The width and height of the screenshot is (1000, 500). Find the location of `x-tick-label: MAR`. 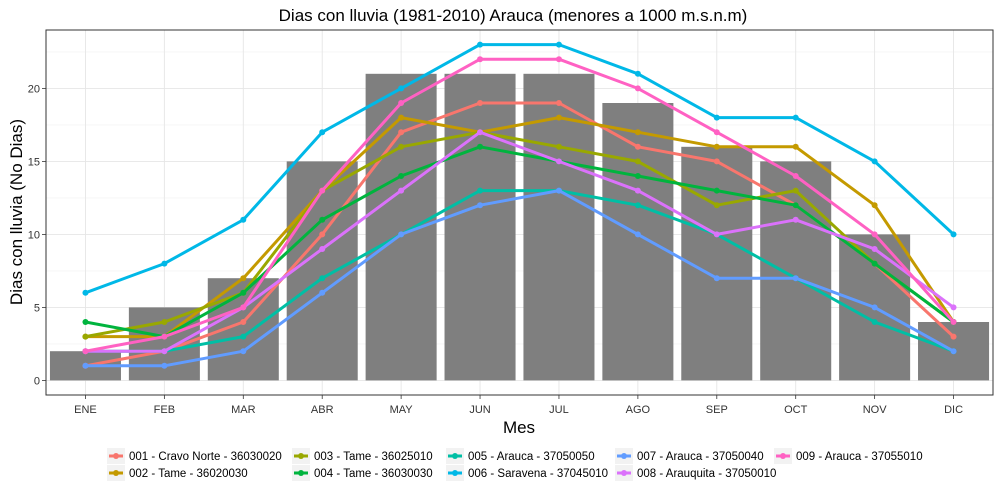

x-tick-label: MAR is located at coordinates (243, 410).